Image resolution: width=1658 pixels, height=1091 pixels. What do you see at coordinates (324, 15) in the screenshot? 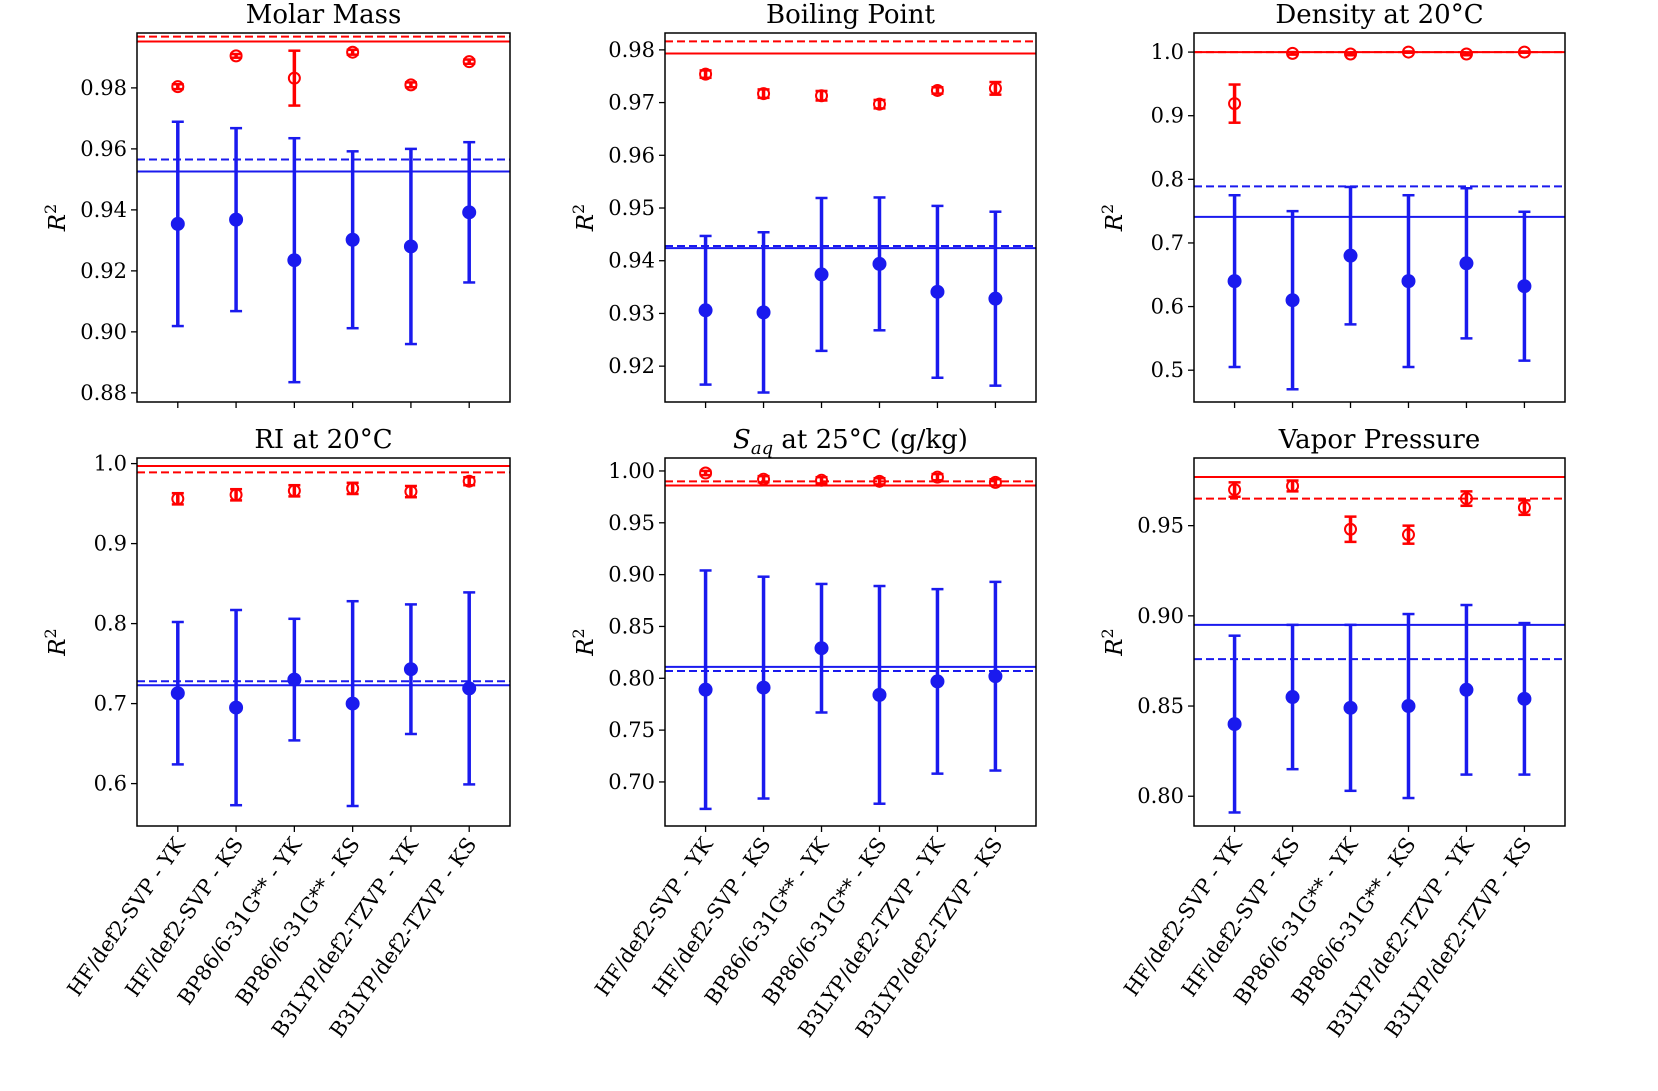
I see `subplot-title: Molar Mass` at bounding box center [324, 15].